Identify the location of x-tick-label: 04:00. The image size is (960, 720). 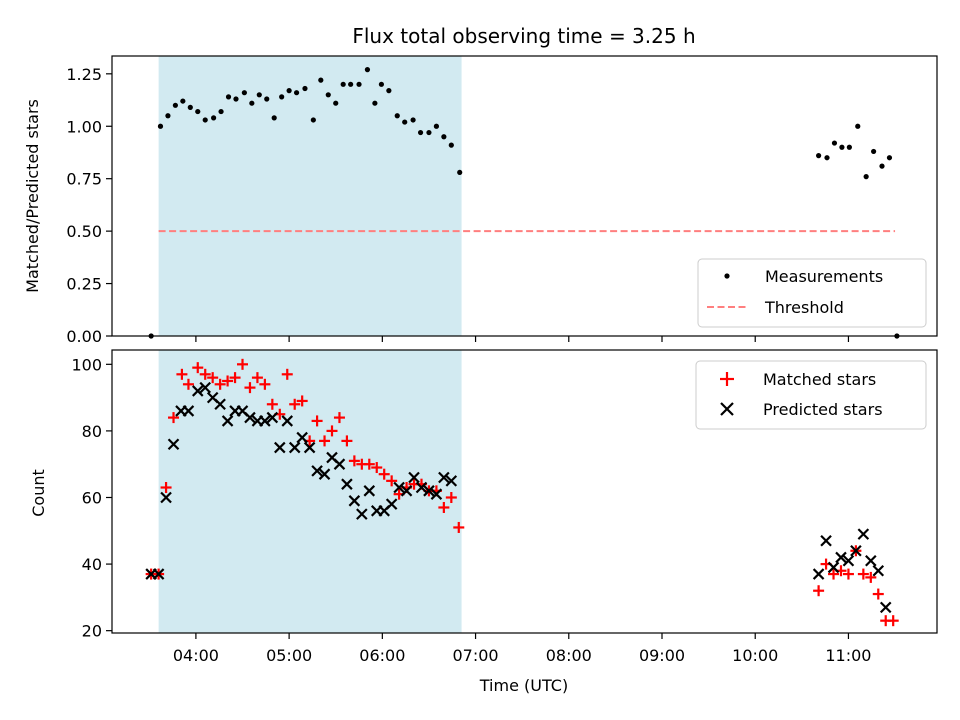
(196, 655).